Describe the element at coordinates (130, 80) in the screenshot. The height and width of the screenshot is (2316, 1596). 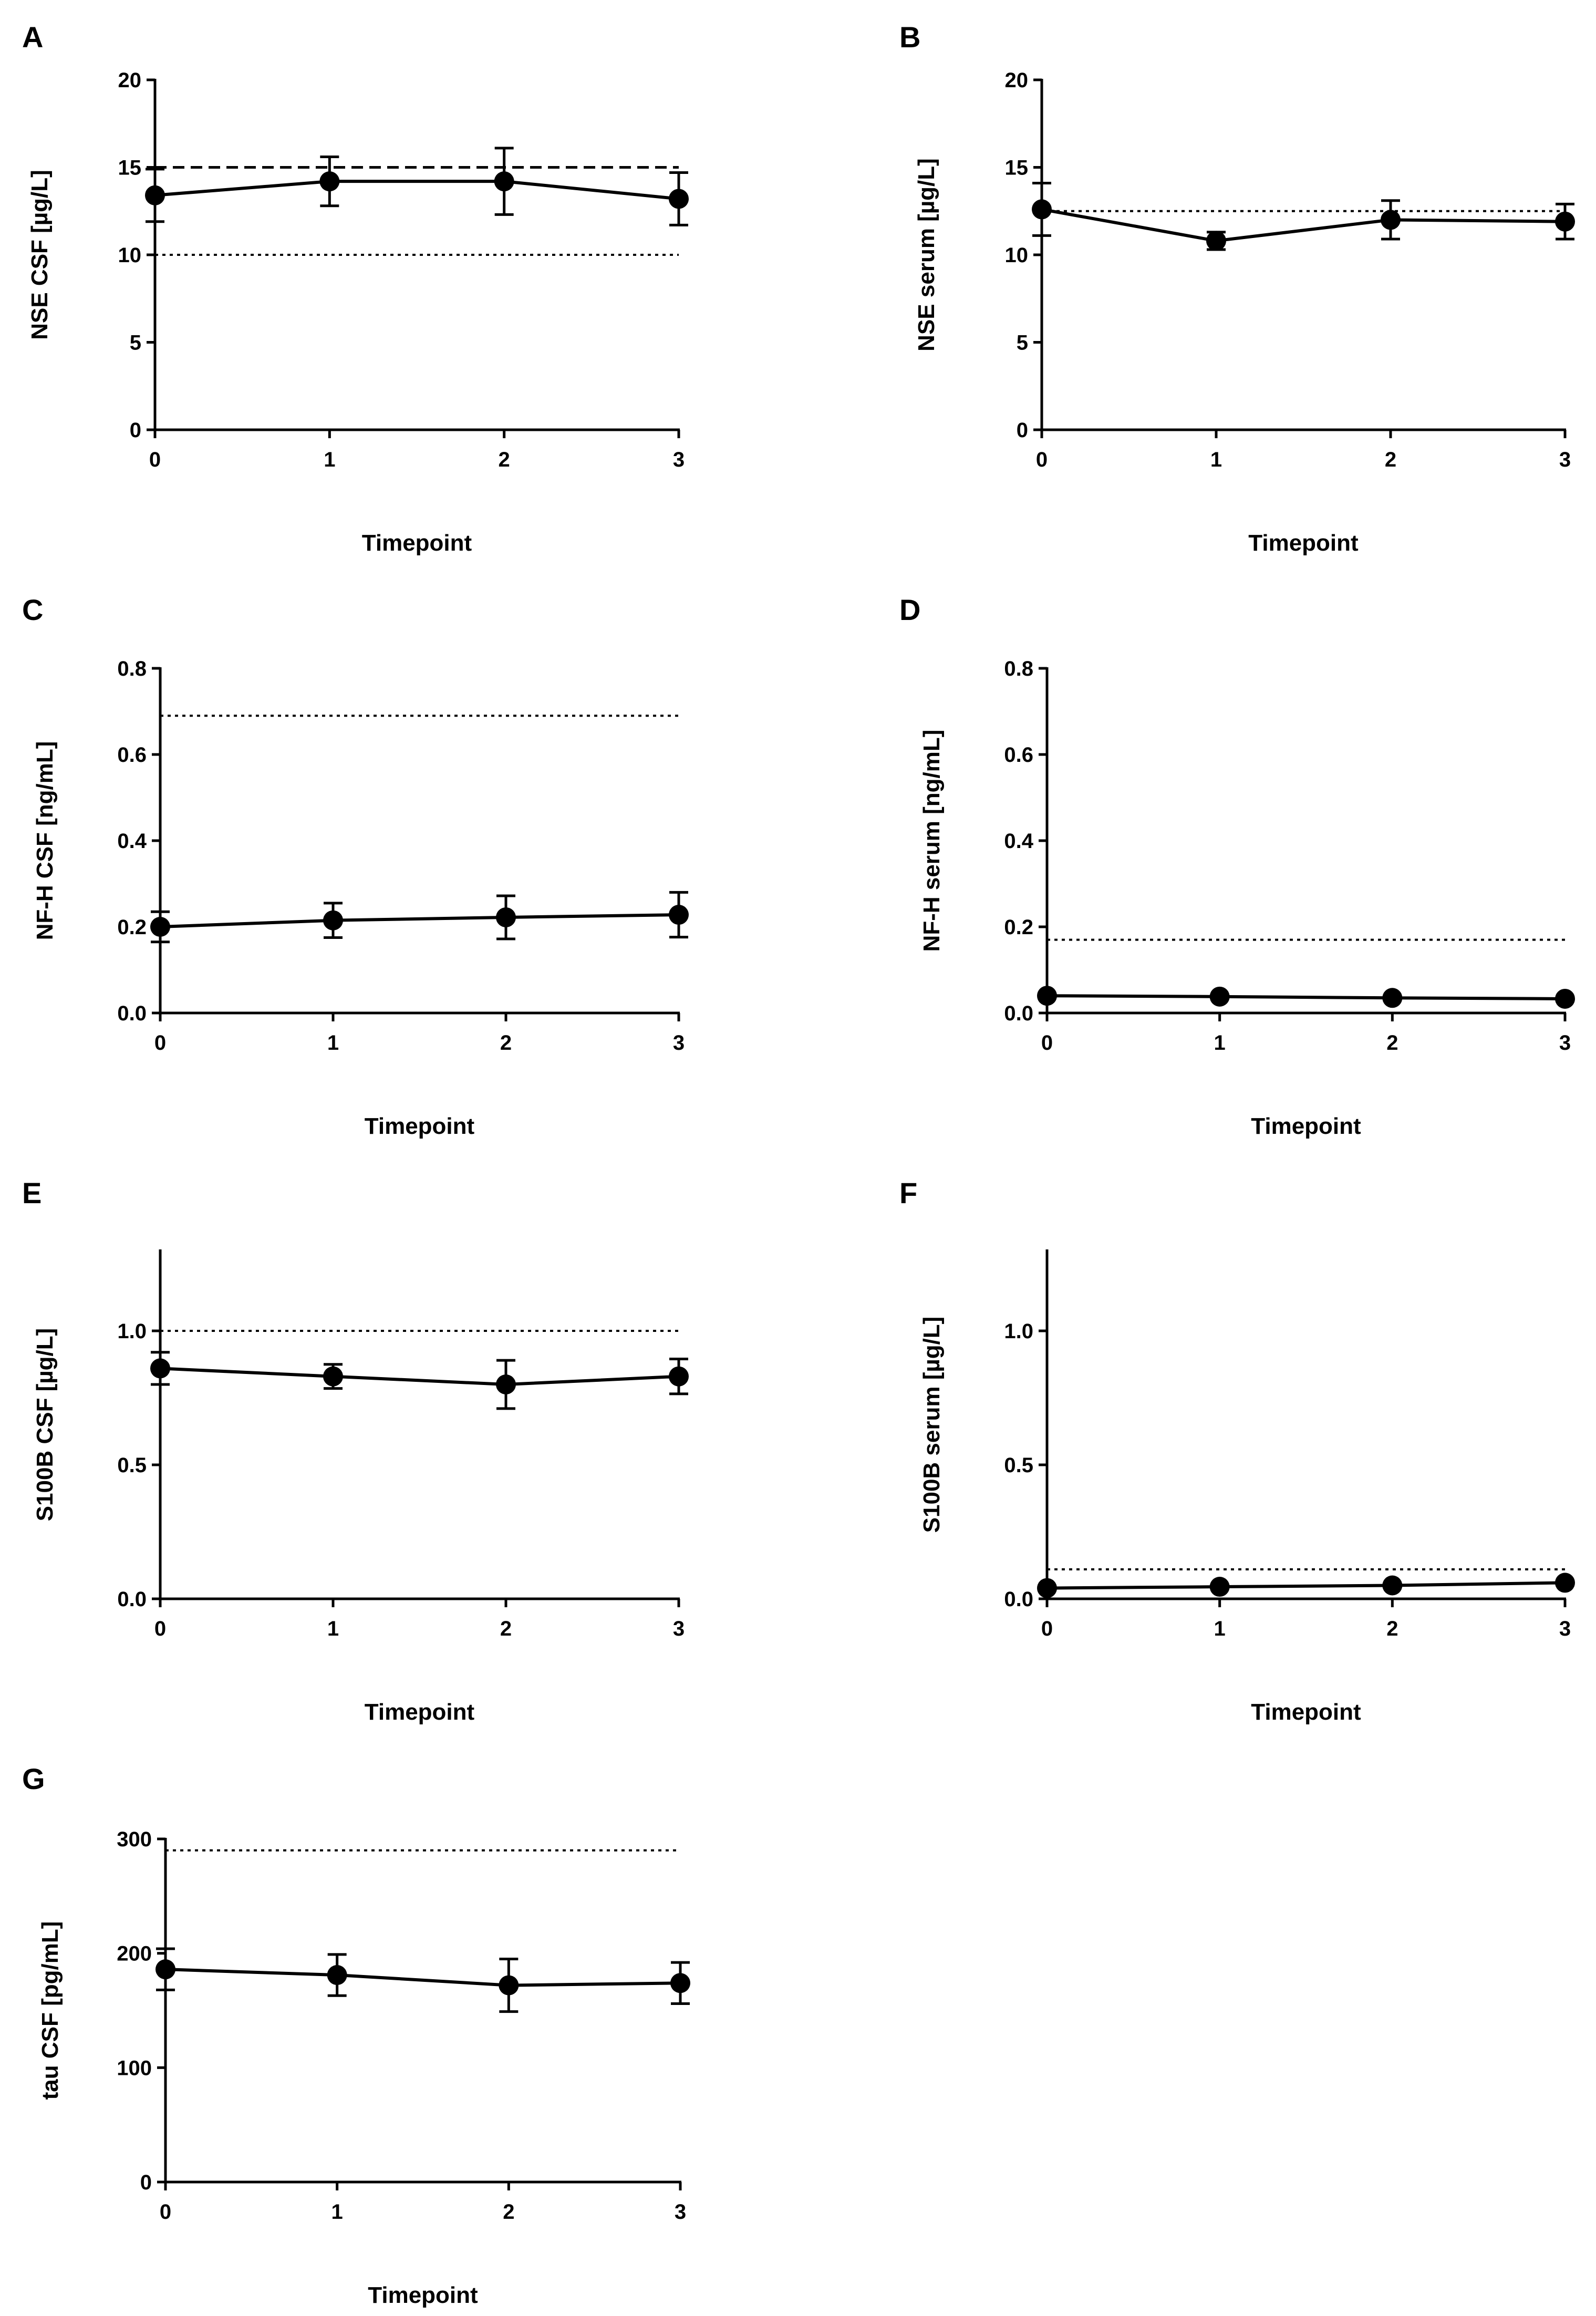
I see `y-tick-label: 20` at that location.